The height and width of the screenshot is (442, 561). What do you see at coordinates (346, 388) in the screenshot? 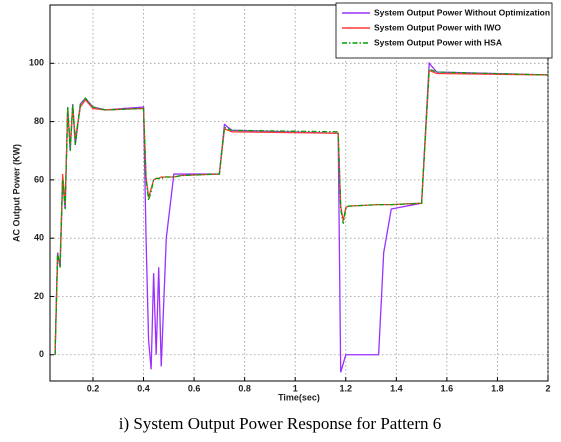
I see `x-tick-label: 1.2` at bounding box center [346, 388].